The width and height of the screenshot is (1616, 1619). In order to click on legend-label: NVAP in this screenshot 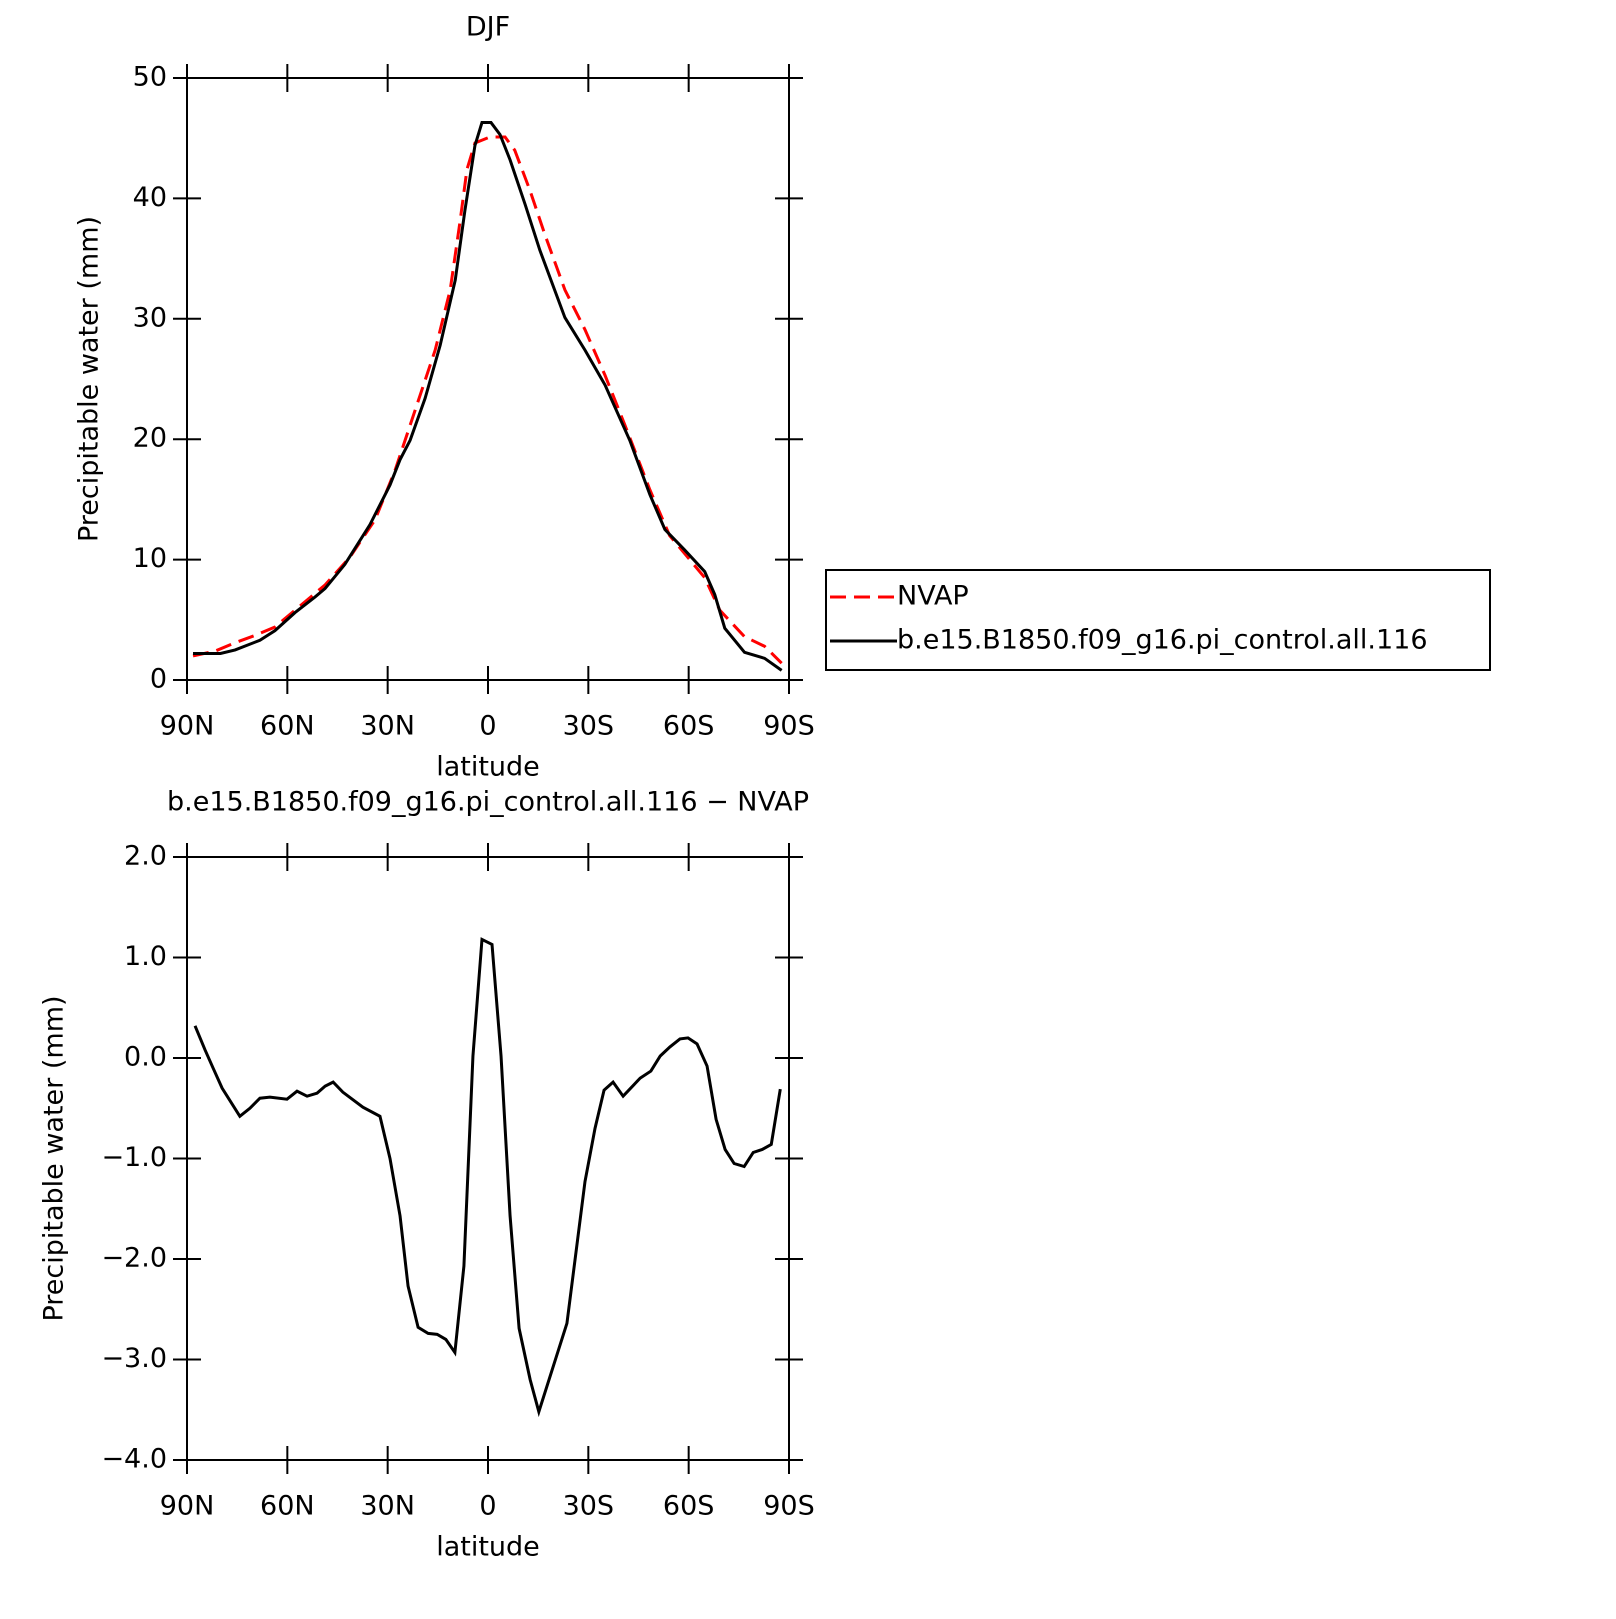, I will do `click(933, 596)`.